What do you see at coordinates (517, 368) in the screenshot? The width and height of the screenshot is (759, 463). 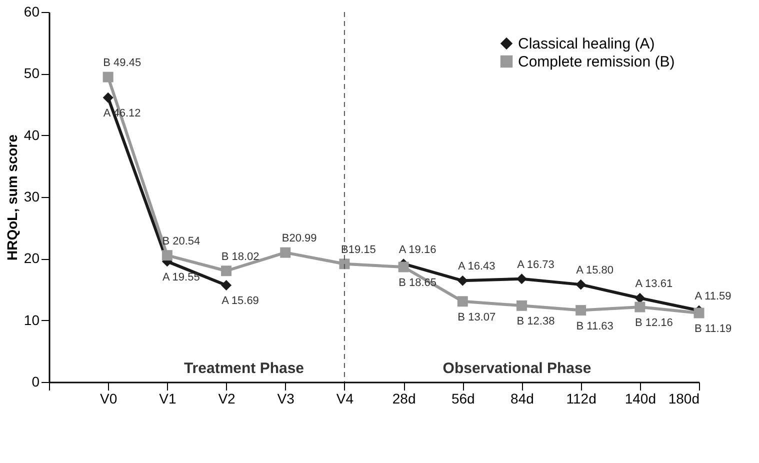 I see `annotation: Observational Phase` at bounding box center [517, 368].